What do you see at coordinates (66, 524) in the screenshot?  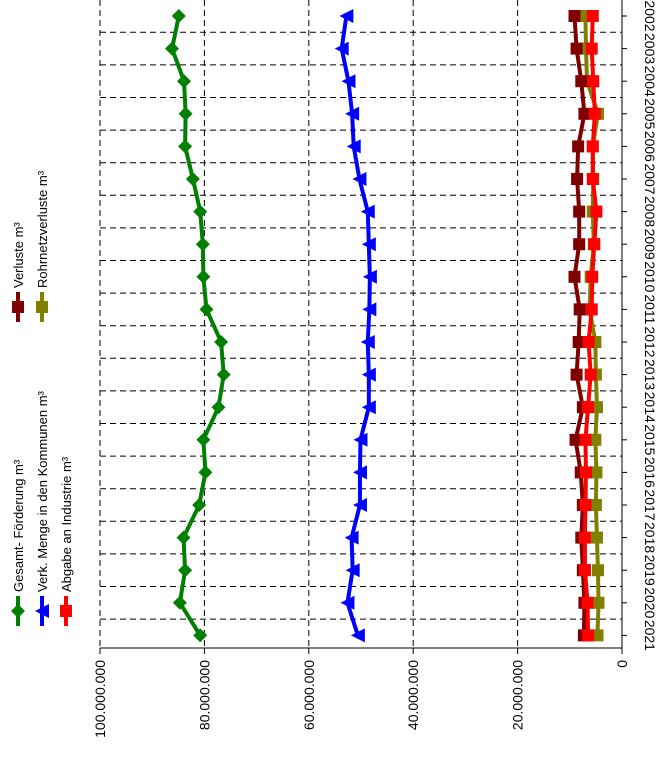 I see `legend-label: Abgabe an Industrie m³` at bounding box center [66, 524].